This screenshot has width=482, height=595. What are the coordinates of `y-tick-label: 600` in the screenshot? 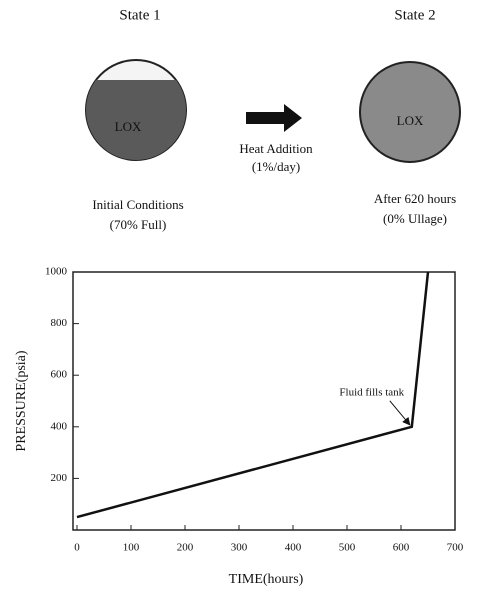 It's located at (59, 375).